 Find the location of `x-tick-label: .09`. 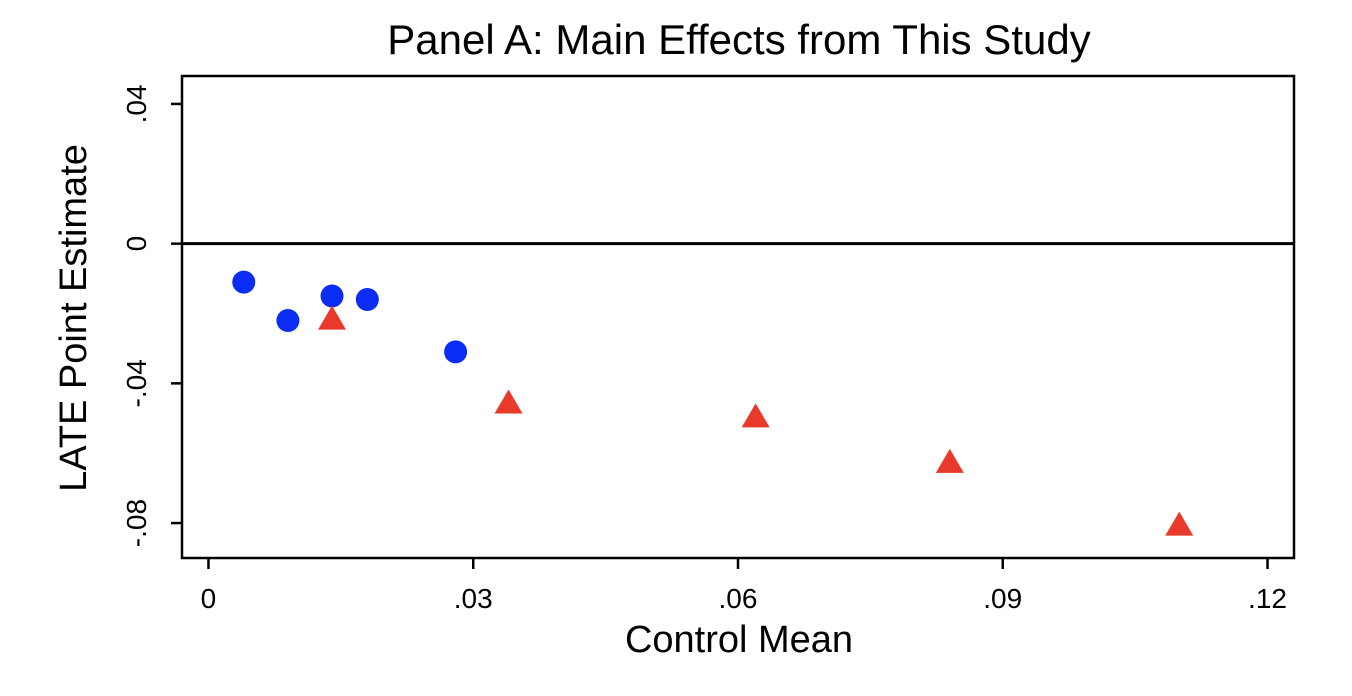

x-tick-label: .09 is located at coordinates (1002, 598).